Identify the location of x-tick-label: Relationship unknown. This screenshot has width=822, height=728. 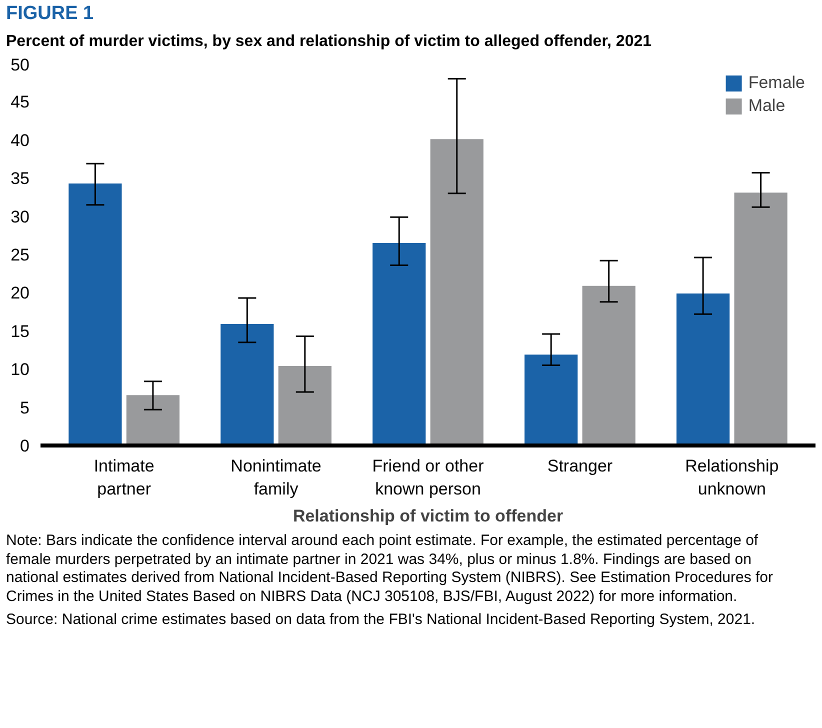
(732, 477).